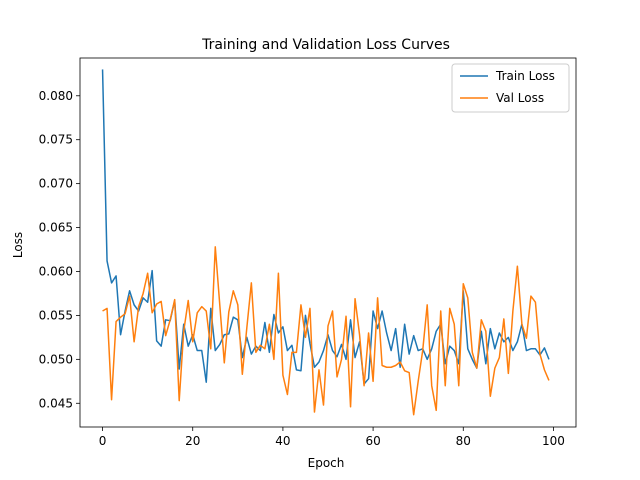 The image size is (640, 480). I want to click on legend-label: Train Loss, so click(525, 76).